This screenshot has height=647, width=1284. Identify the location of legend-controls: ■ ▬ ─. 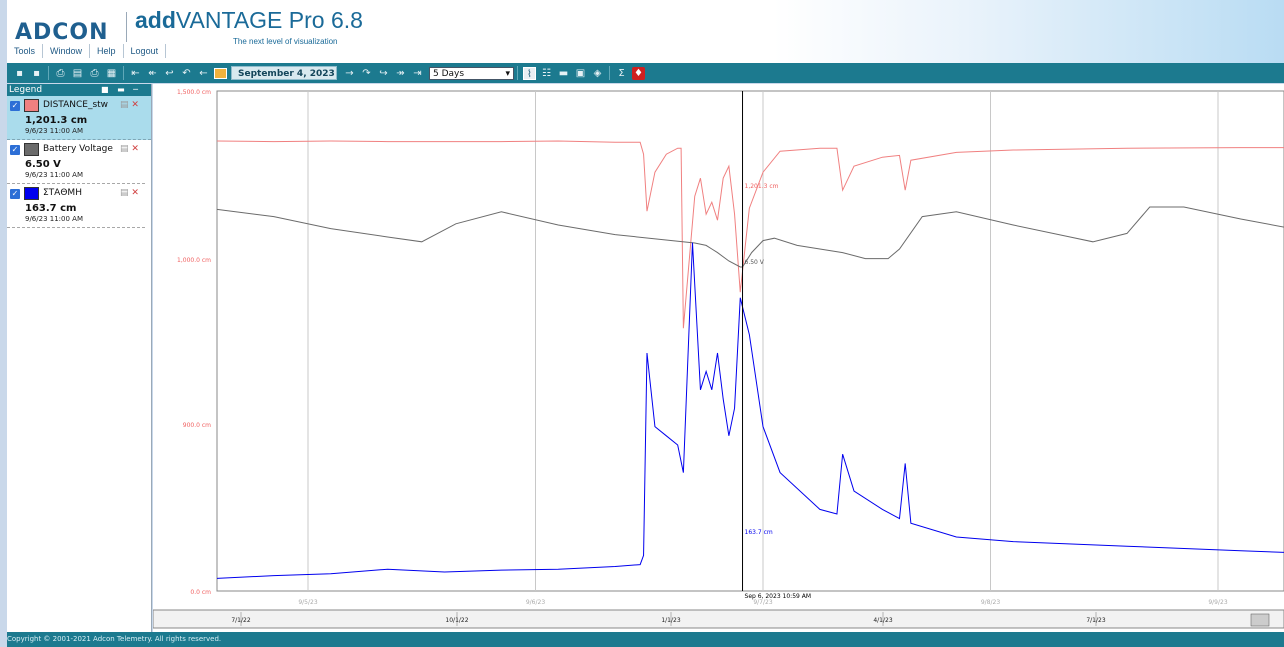
(120, 89).